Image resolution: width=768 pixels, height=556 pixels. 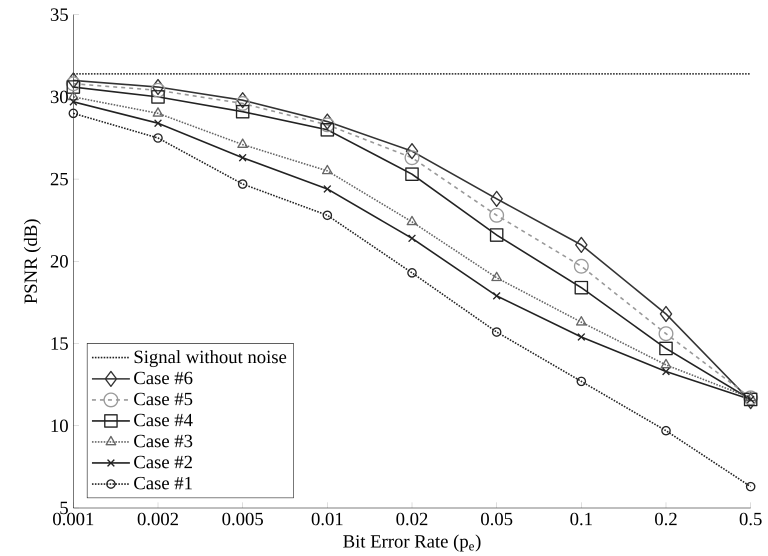 What do you see at coordinates (59, 179) in the screenshot?
I see `y-tick-label: 25` at bounding box center [59, 179].